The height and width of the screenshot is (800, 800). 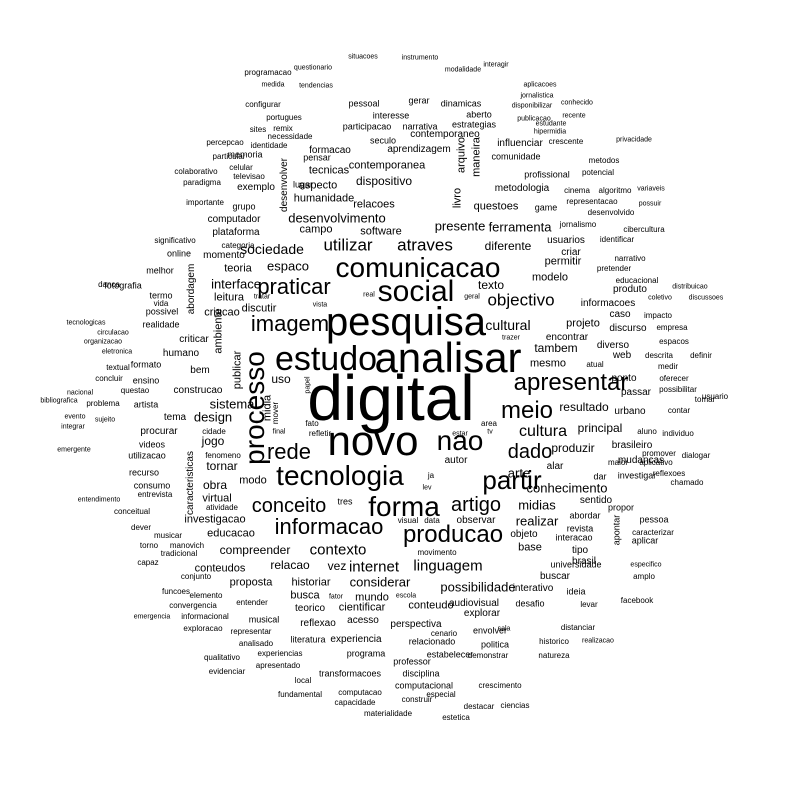 What do you see at coordinates (179, 553) in the screenshot?
I see `word-tradicional: tradicional` at bounding box center [179, 553].